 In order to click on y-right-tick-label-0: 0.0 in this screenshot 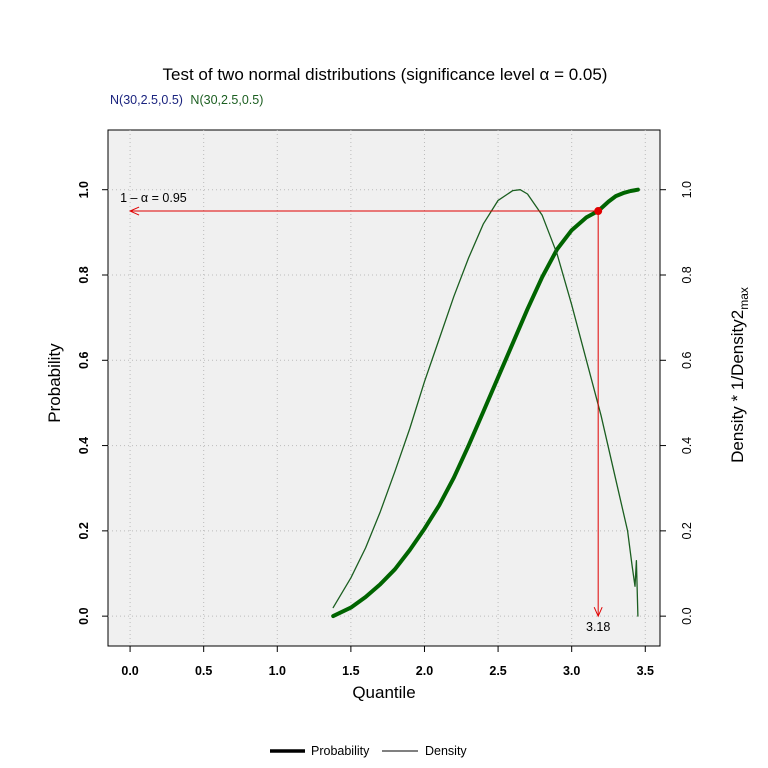, I will do `click(687, 615)`.